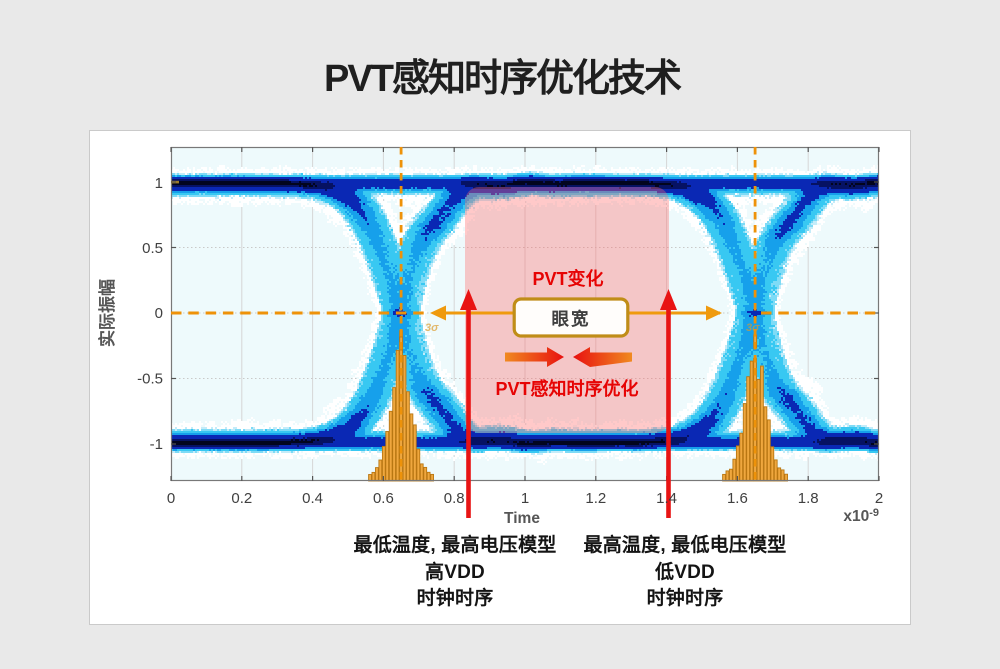 Image resolution: width=1000 pixels, height=669 pixels. Describe the element at coordinates (685, 544) in the screenshot. I see `svg-text: 最高温度, 最低电压模型` at that location.